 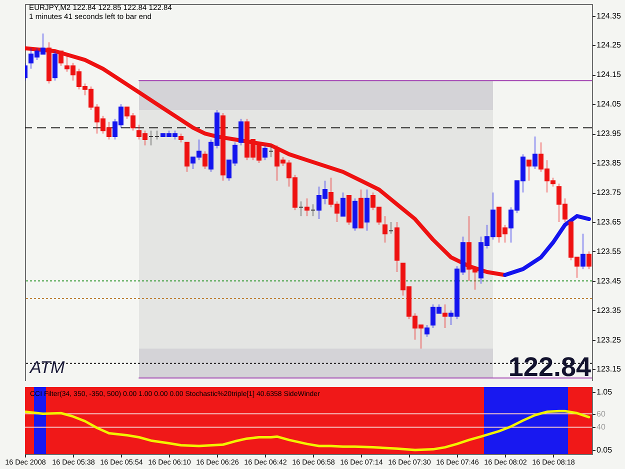 I want to click on y-tick-label: 123.55, so click(x=609, y=251).